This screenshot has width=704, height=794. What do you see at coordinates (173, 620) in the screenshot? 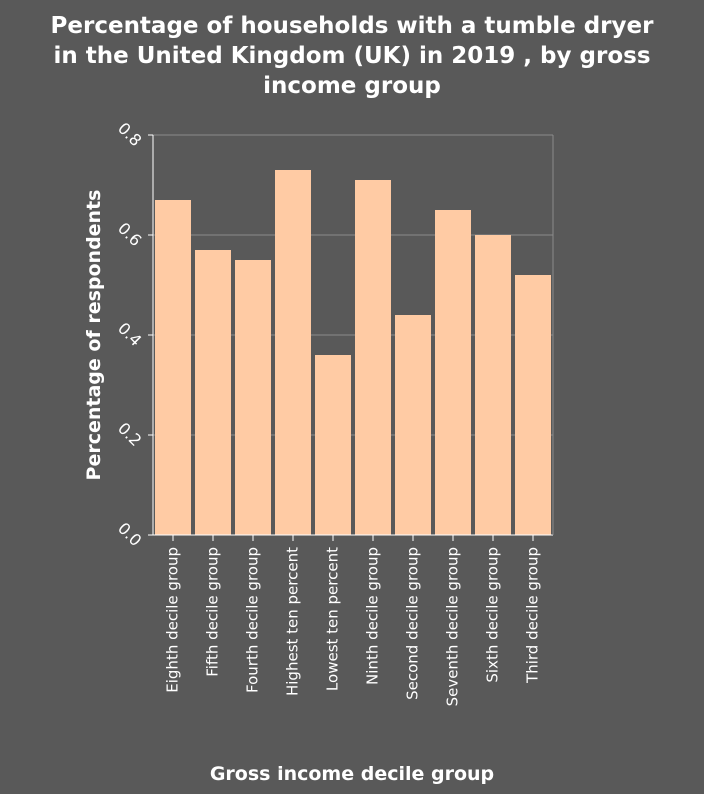
I see `x-tick-label: Eighth decile group` at bounding box center [173, 620].